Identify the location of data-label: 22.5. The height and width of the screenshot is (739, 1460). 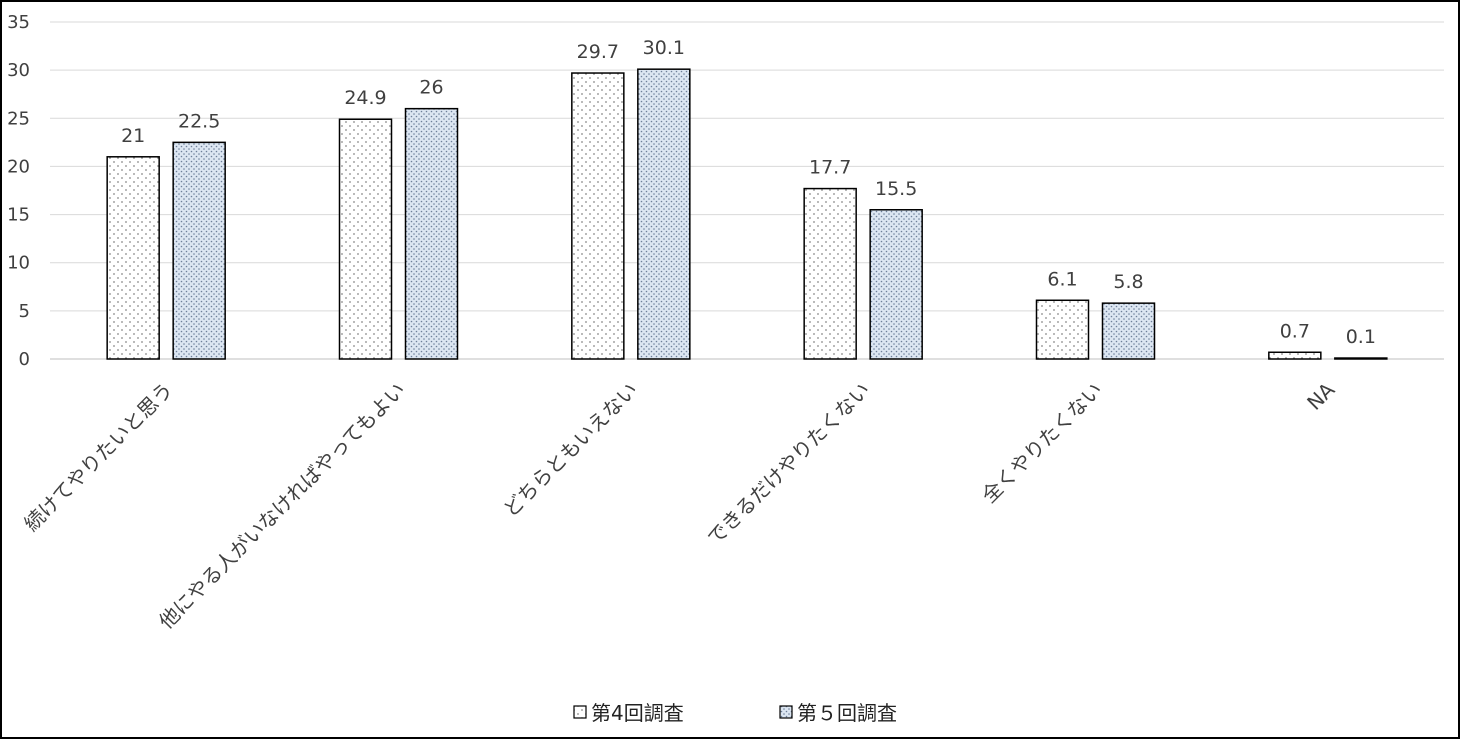
(199, 121).